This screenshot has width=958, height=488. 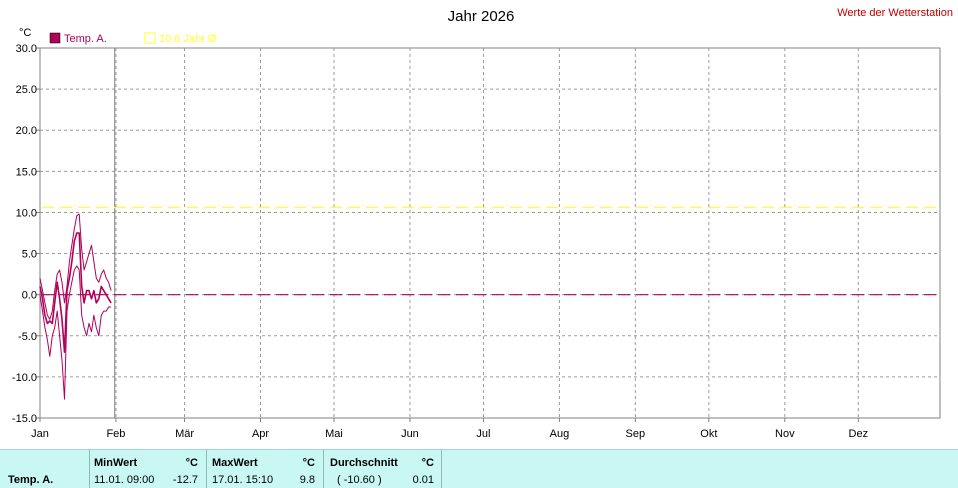 I want to click on legend-swatch-average, so click(x=150, y=38).